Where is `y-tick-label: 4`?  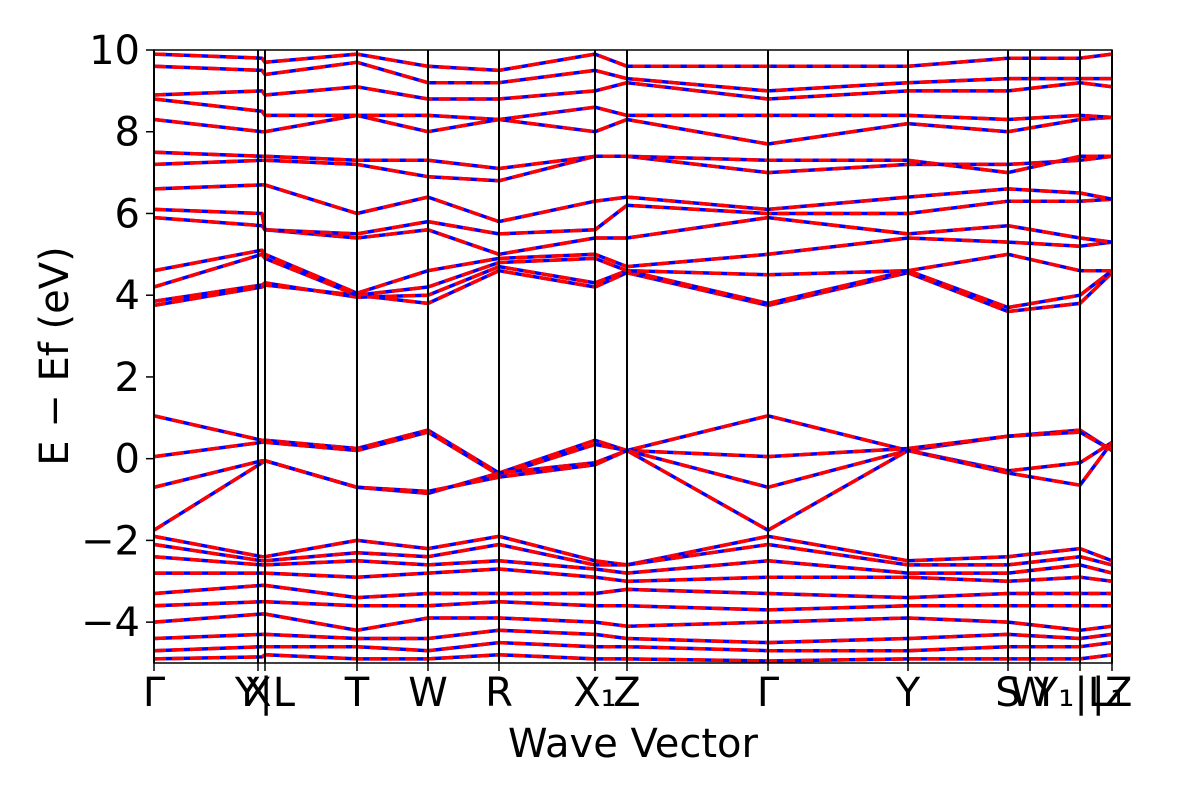
y-tick-label: 4 is located at coordinates (127, 296).